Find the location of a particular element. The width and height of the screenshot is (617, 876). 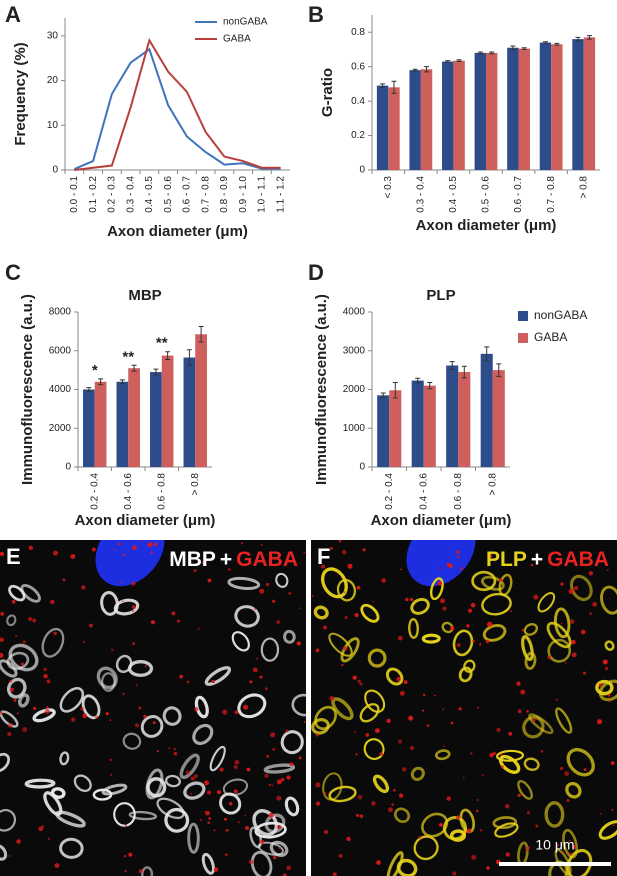

y-tick-label: 0 is located at coordinates (55, 170).